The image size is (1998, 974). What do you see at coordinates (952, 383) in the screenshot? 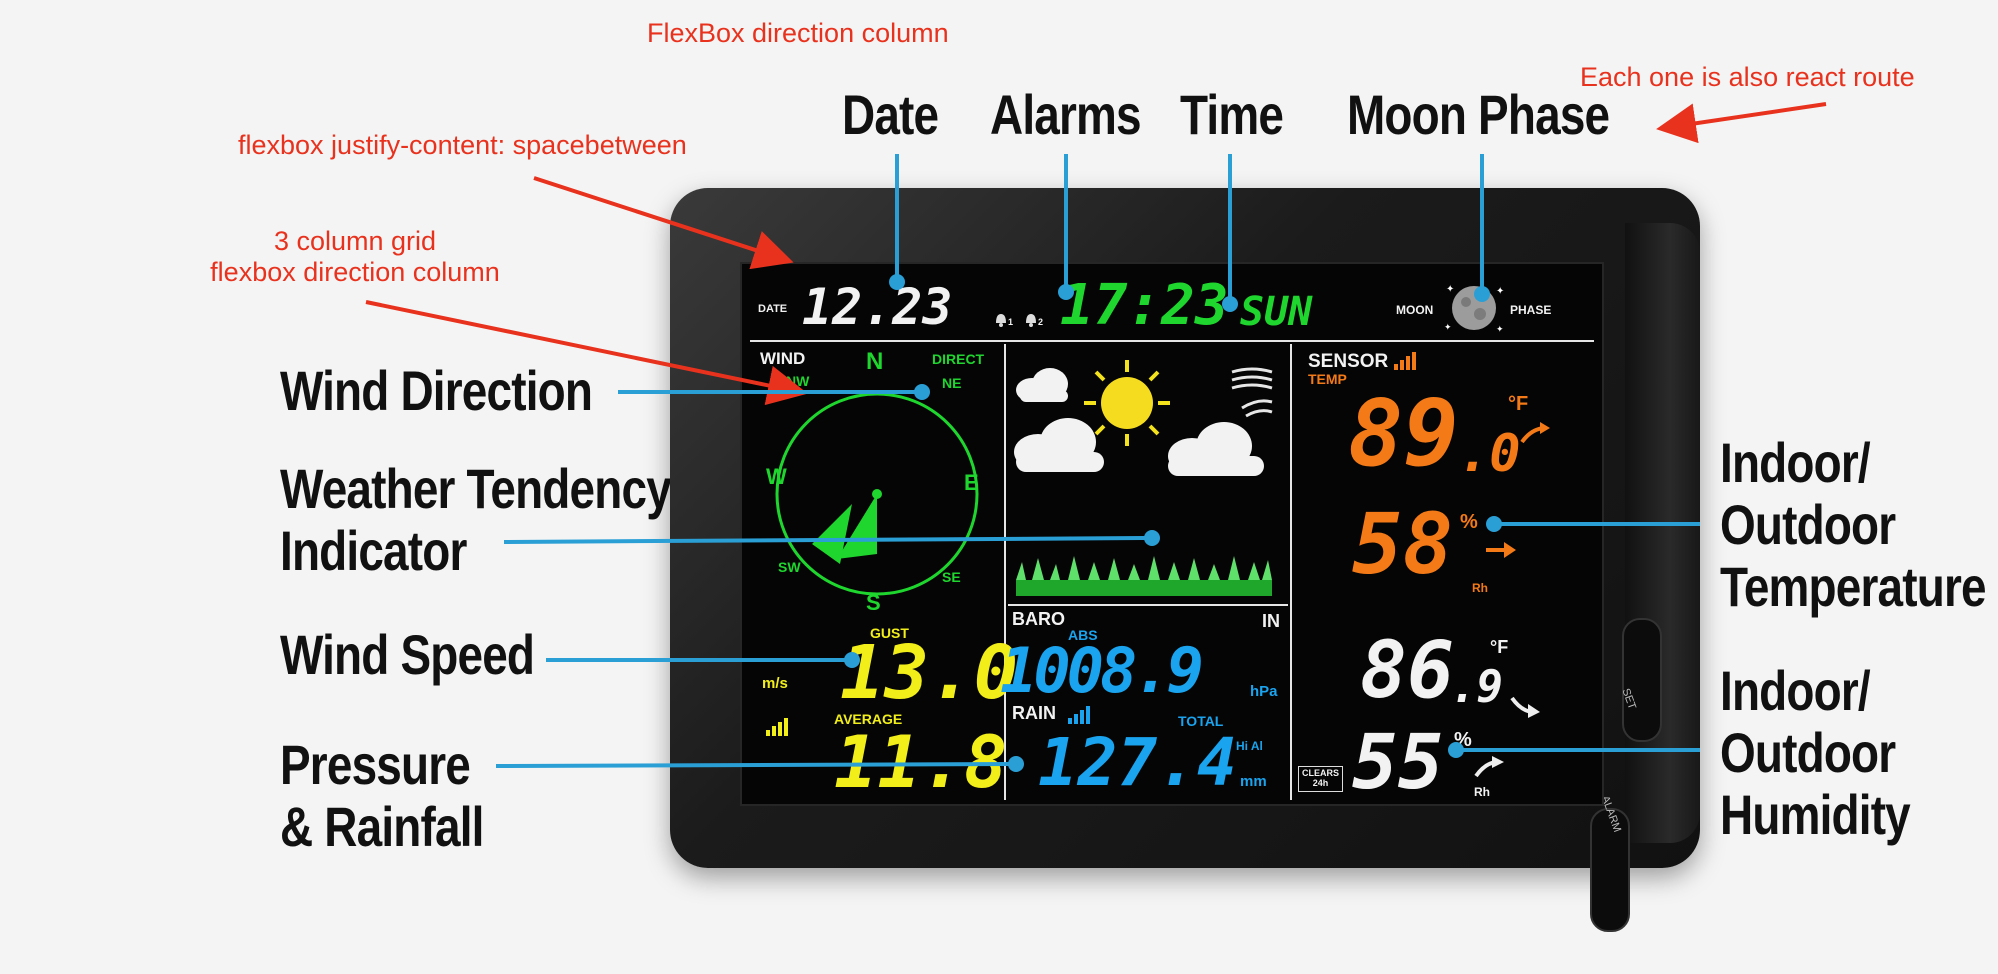
I see `compass-ne: NE` at bounding box center [952, 383].